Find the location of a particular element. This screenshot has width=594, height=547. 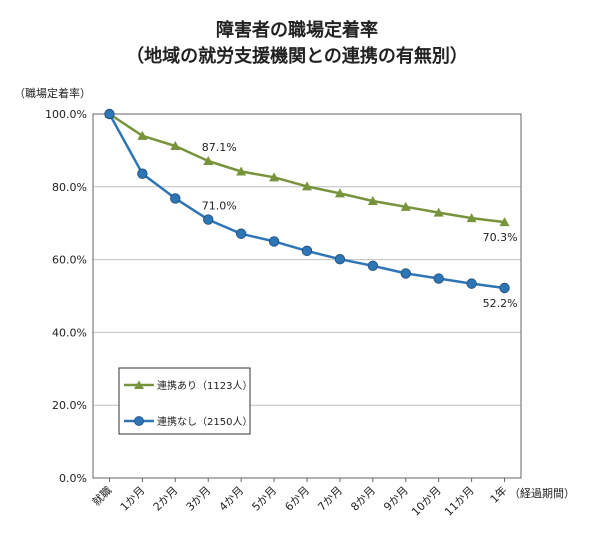

x-axis-label: （経過期間） is located at coordinates (542, 493).